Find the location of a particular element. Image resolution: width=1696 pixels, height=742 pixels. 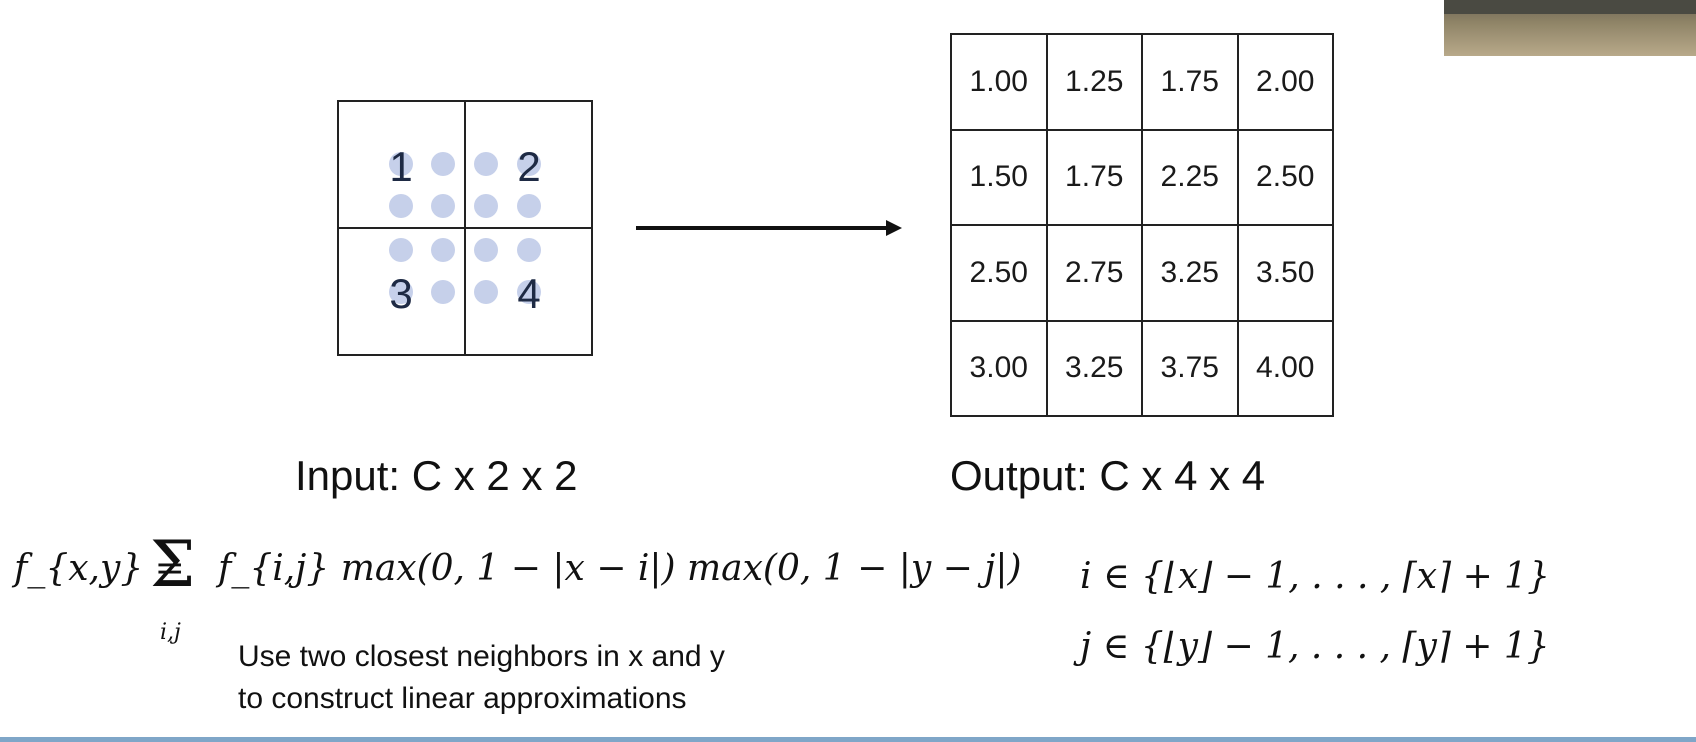

range-i: i ∈ {⌊x⌋ − 1, . . . , ⌈x⌉ + 1} is located at coordinates (1315, 576).